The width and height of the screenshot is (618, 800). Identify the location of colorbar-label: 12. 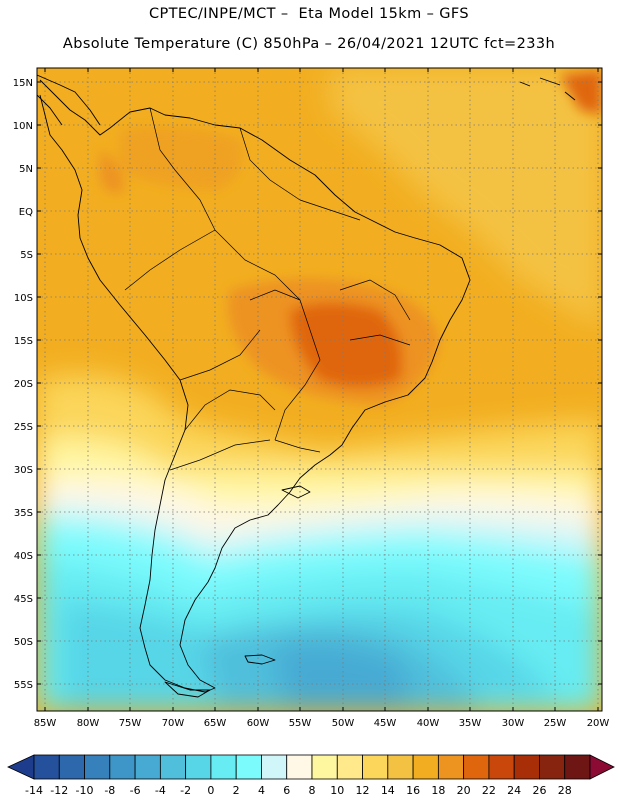
(363, 790).